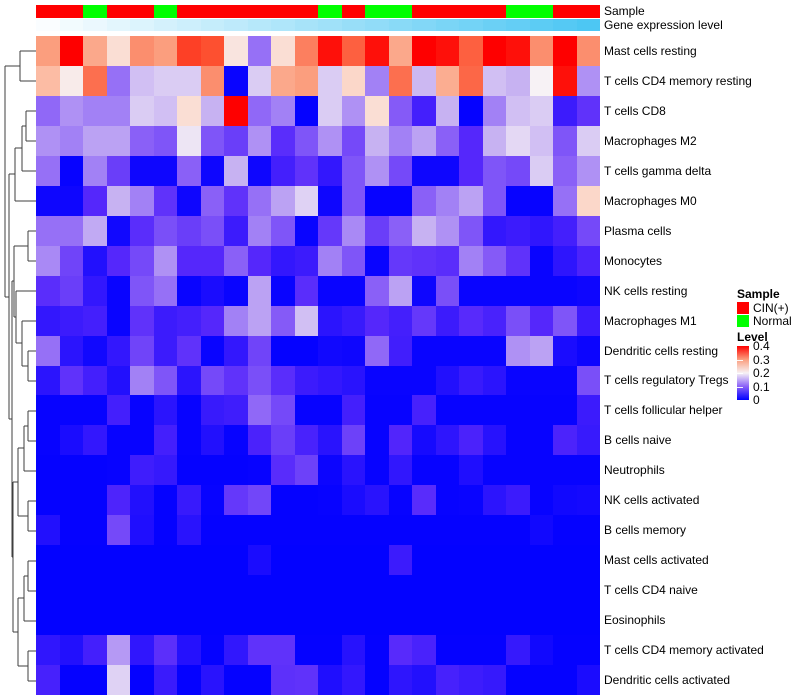 The image size is (800, 700). What do you see at coordinates (661, 350) in the screenshot?
I see `row-label: Dendritic cells resting` at bounding box center [661, 350].